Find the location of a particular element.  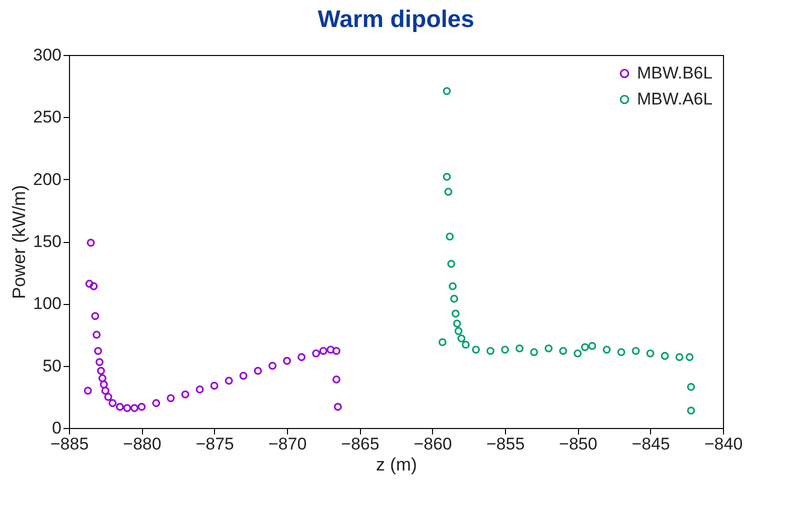

x-axis-title: z (m) is located at coordinates (396, 464).